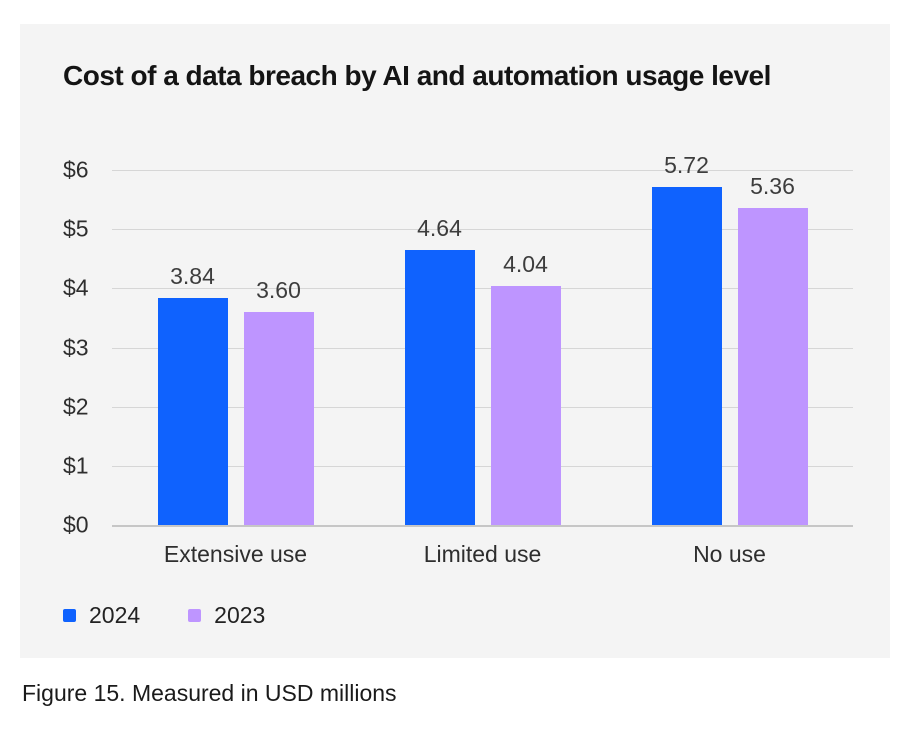 Image resolution: width=922 pixels, height=736 pixels. What do you see at coordinates (76, 406) in the screenshot?
I see `y-tick-label: $2` at bounding box center [76, 406].